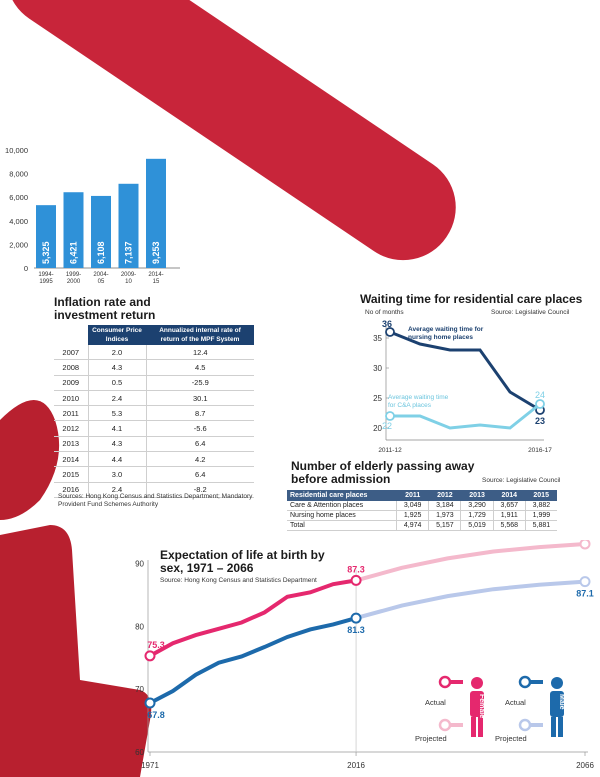 This screenshot has height=777, width=600. I want to click on female-legend-actual-marker, so click(445, 682).